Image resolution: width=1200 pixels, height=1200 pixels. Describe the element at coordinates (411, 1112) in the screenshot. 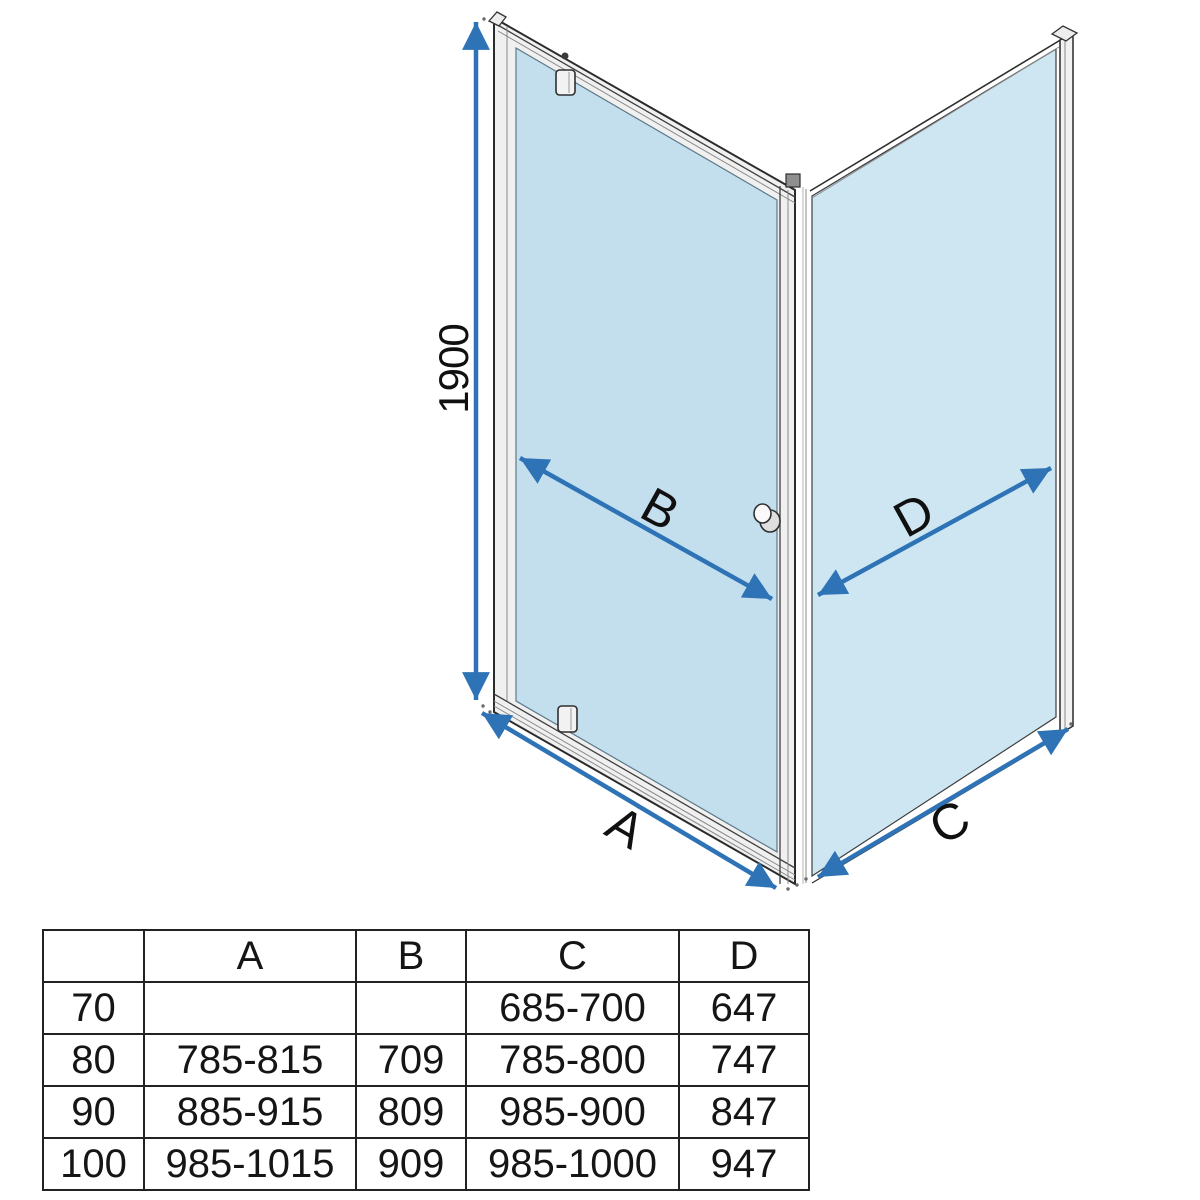

I see `cell-b: 809` at that location.